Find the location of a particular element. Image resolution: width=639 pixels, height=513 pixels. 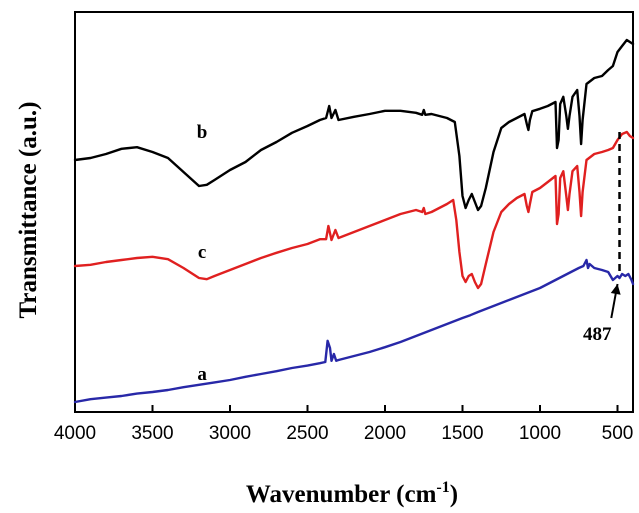

x-axis-title-main: Wavenumber (cm is located at coordinates (341, 494).